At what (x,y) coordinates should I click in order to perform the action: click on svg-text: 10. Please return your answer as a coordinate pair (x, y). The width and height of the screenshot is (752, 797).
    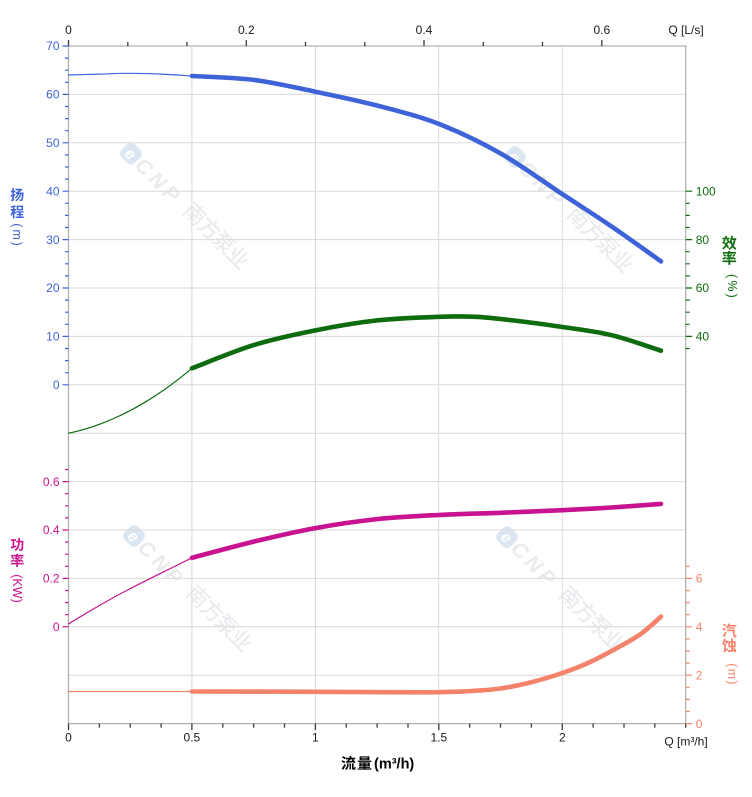
    Looking at the image, I should click on (53, 337).